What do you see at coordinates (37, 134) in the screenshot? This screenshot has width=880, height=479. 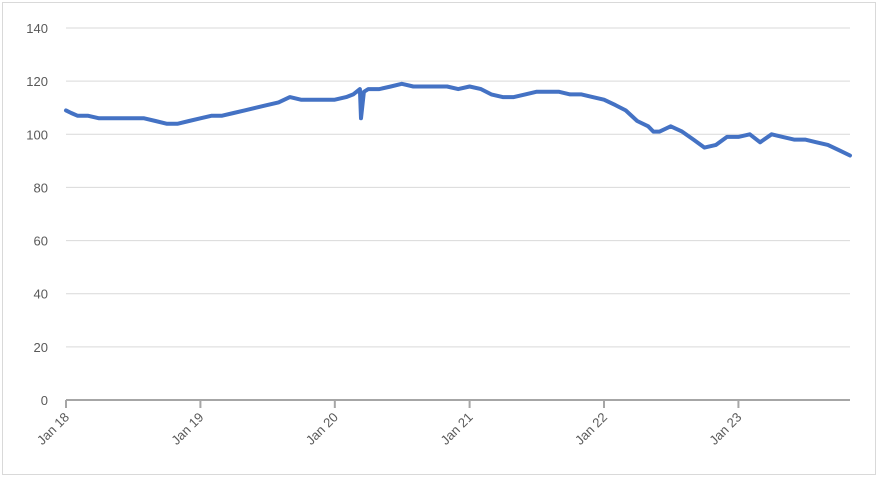 I see `y-tick-label: 100` at bounding box center [37, 134].